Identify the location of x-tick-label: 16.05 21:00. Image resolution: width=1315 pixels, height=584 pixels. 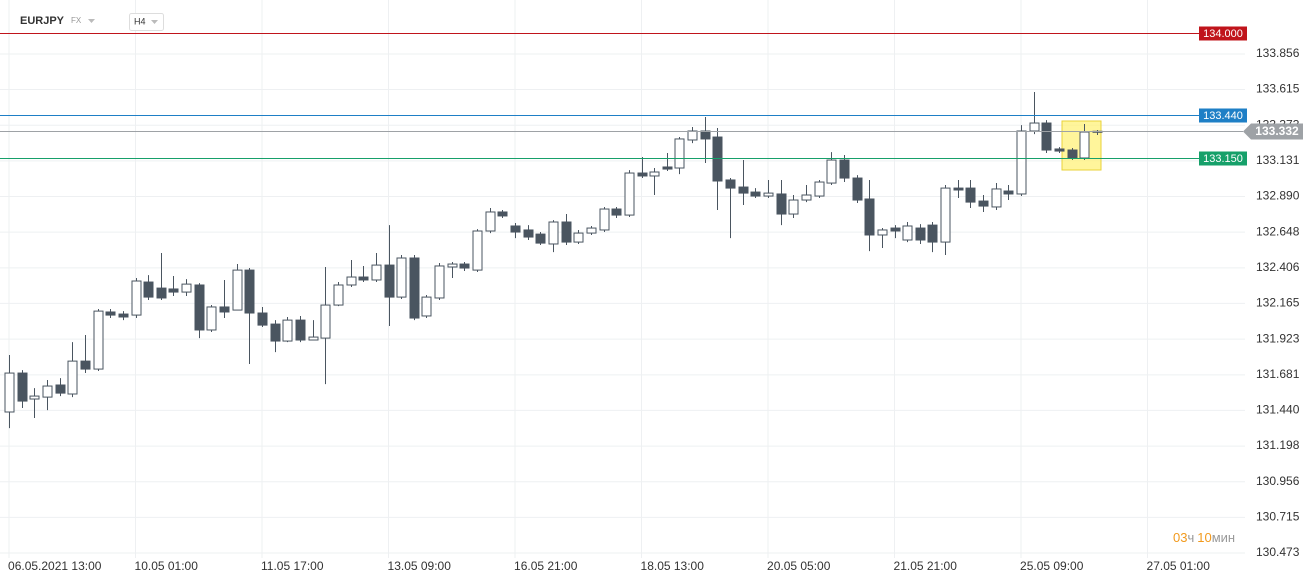
(546, 566).